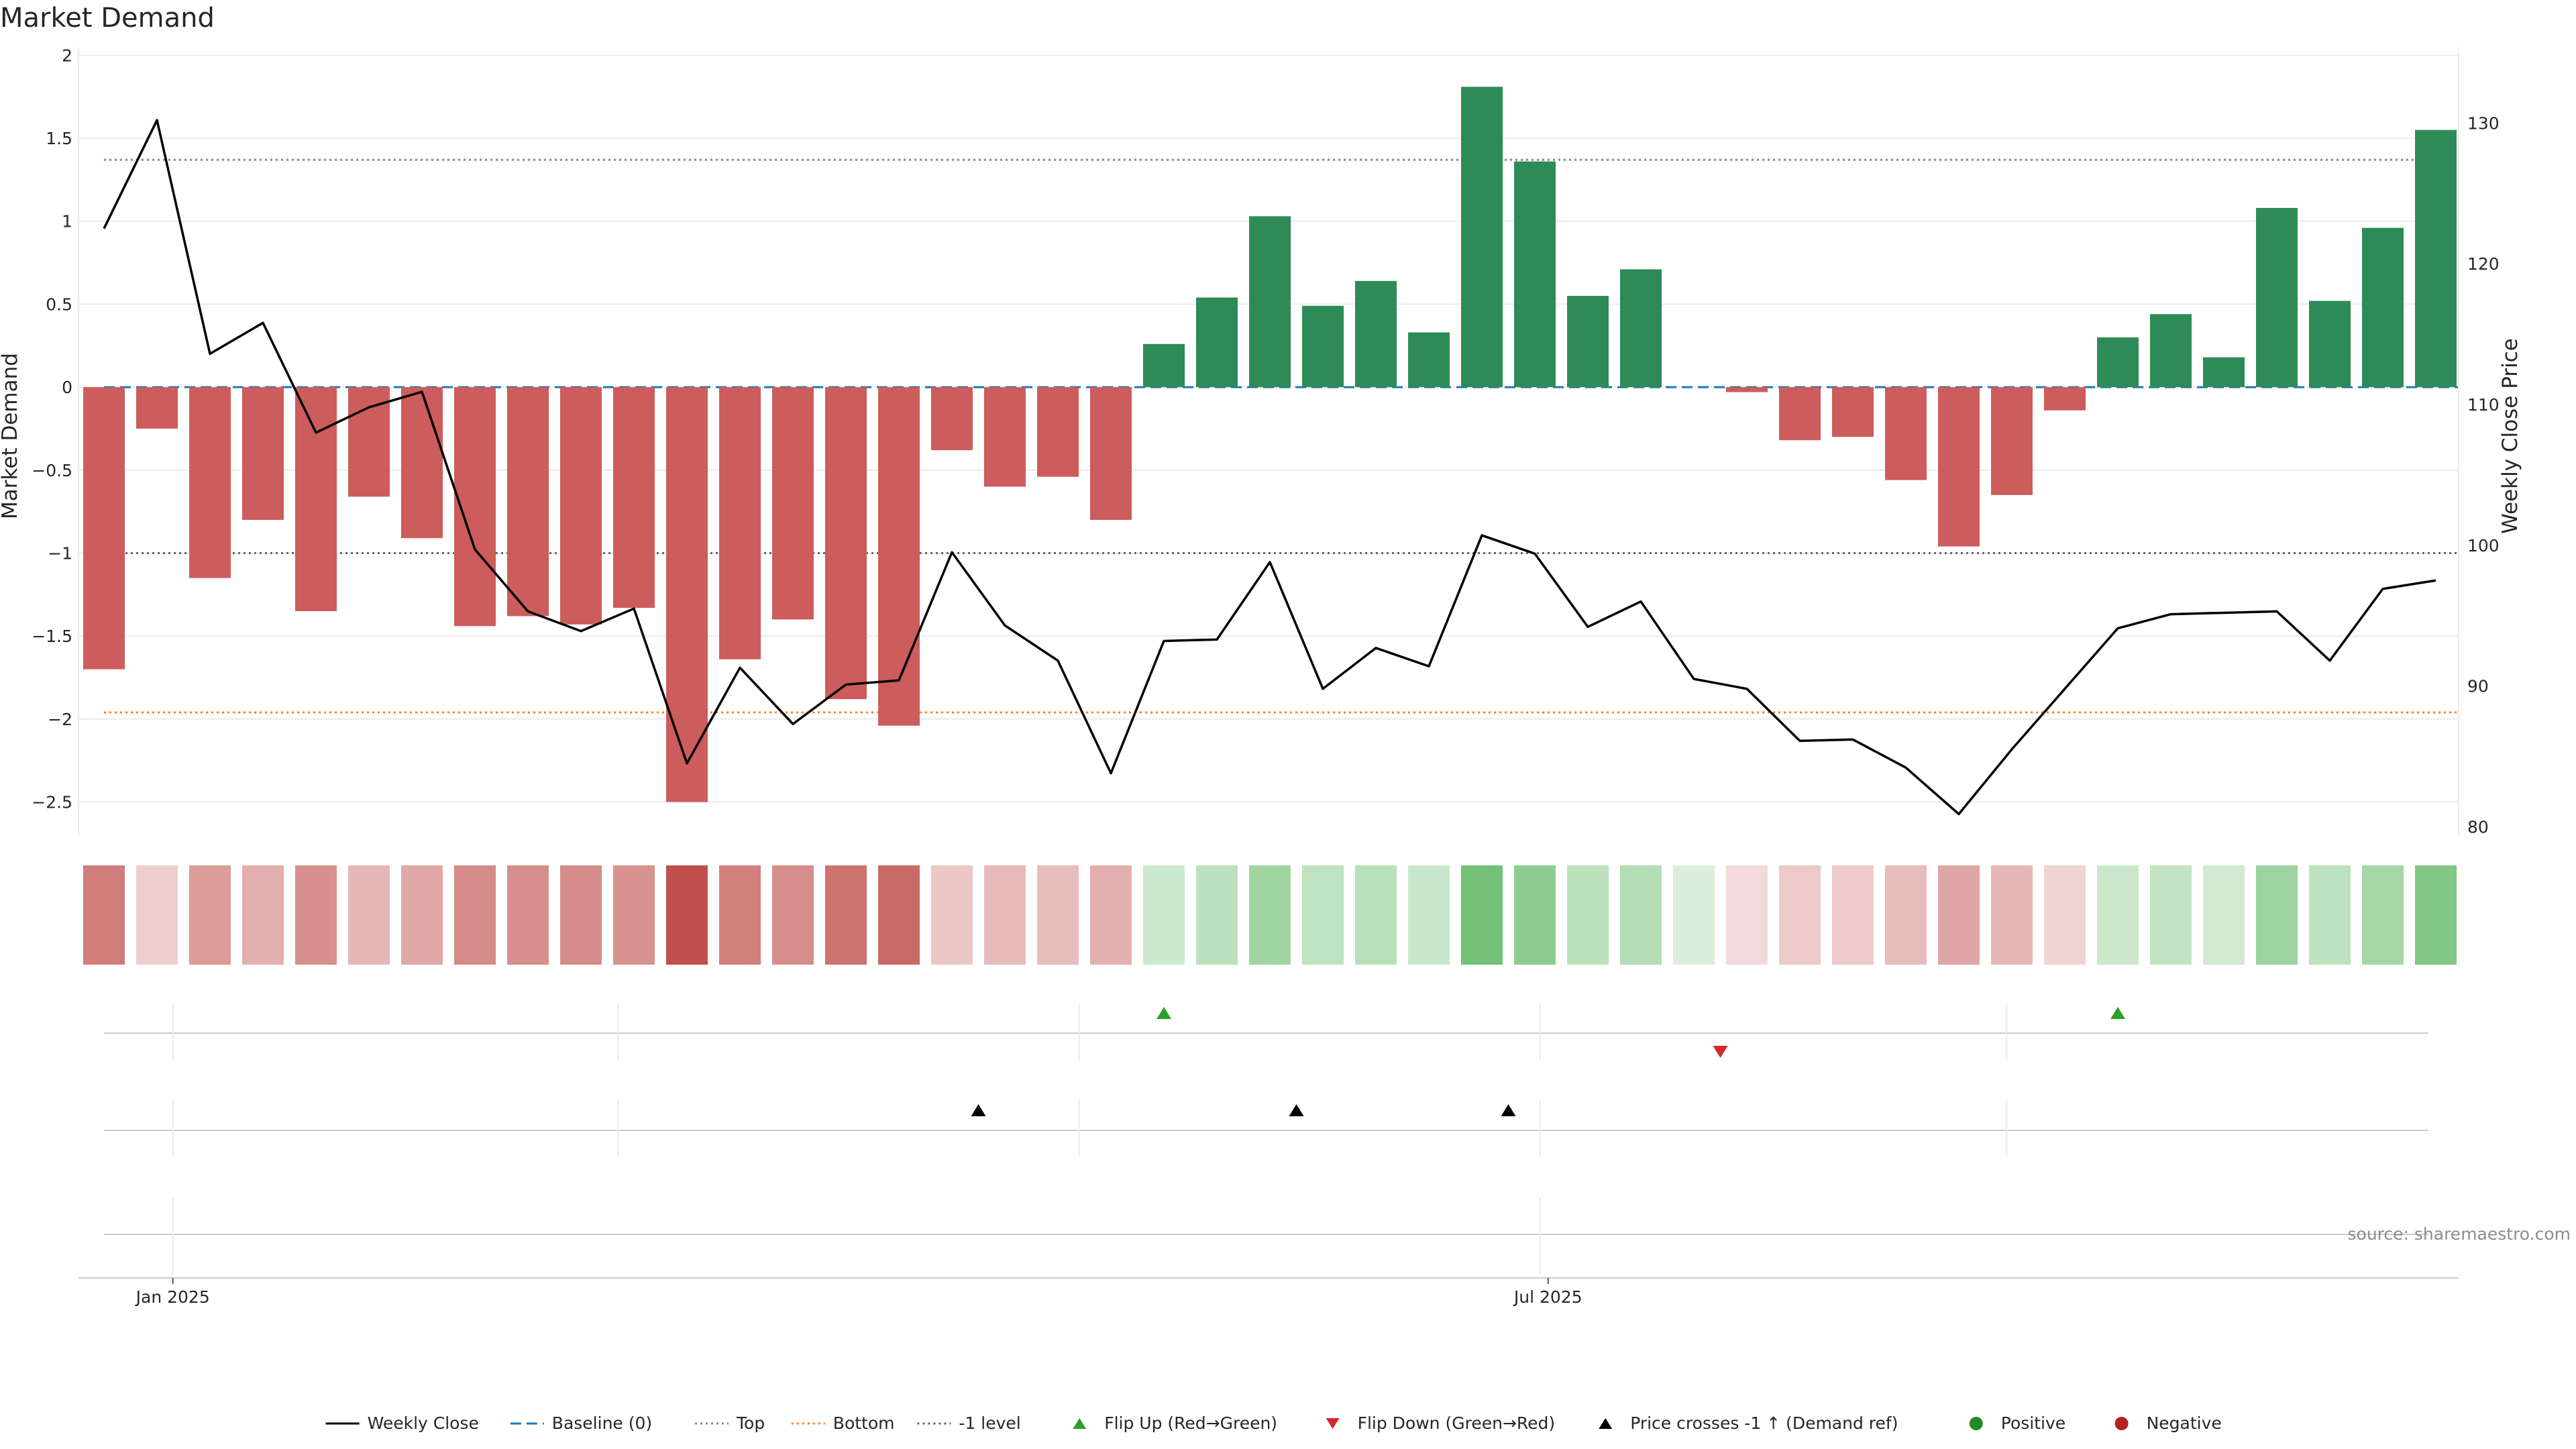  I want to click on legend-item: Negative, so click(2168, 1423).